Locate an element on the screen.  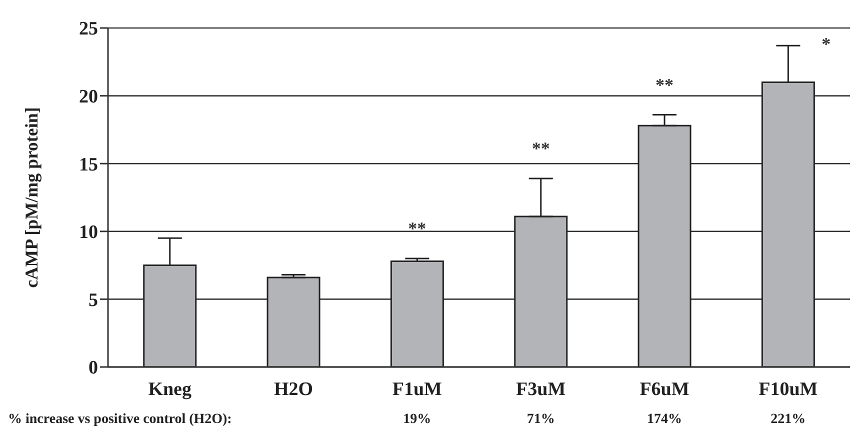
text: 221% is located at coordinates (788, 419).